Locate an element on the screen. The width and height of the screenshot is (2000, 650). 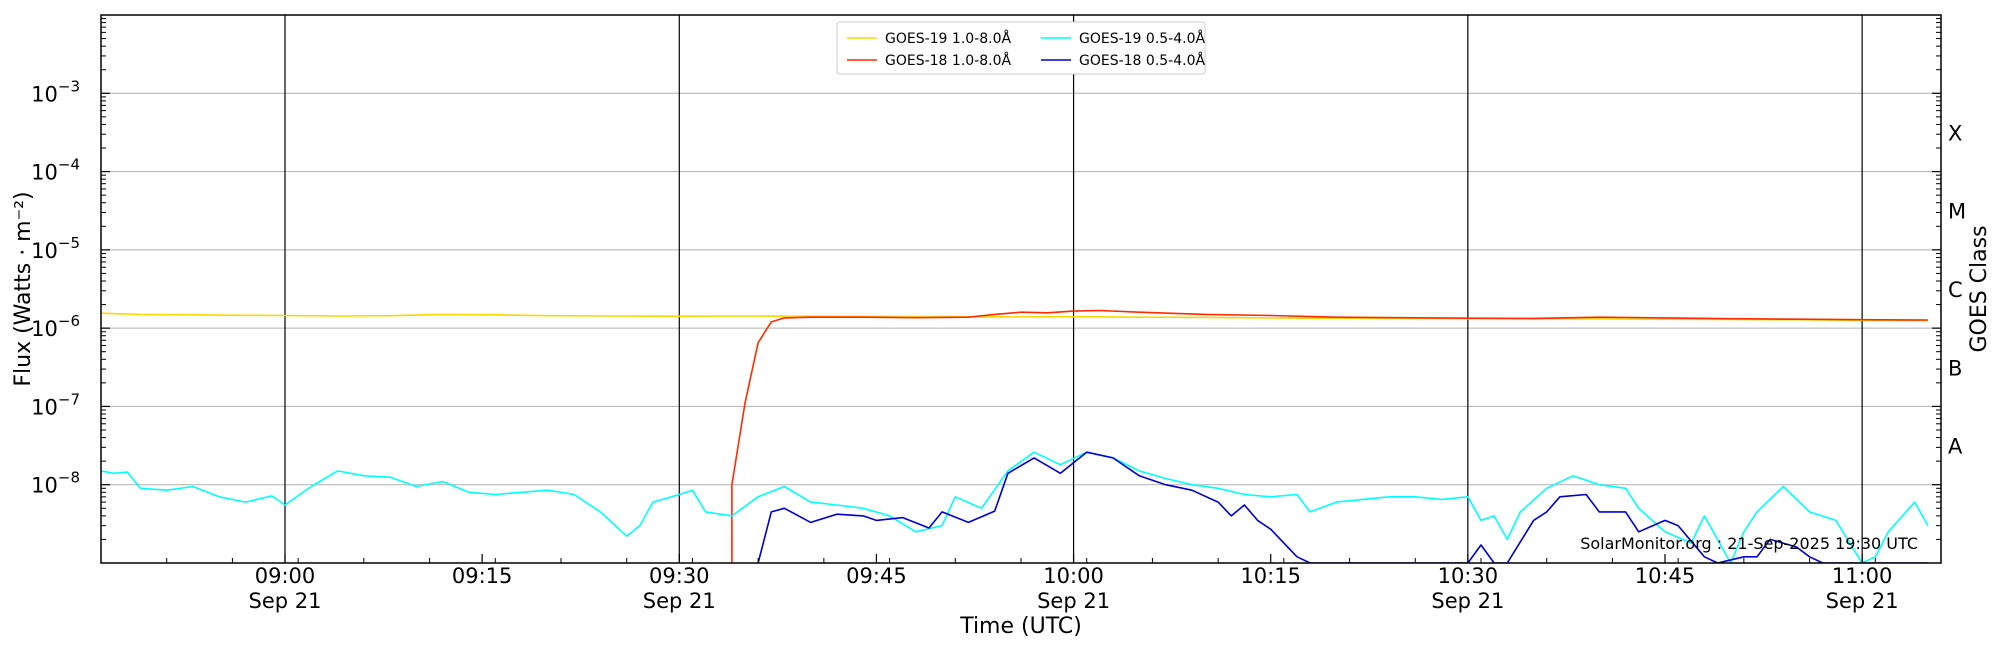
y-tick-labels: 10−310−410−510−610−710−8 is located at coordinates (55, 287).